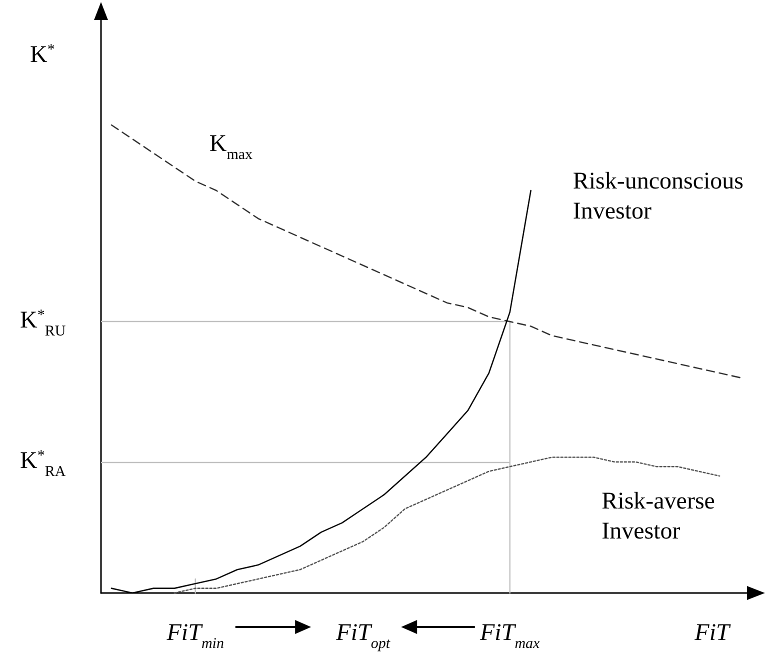  Describe the element at coordinates (658, 516) in the screenshot. I see `series-label: Risk-averse Investor` at that location.